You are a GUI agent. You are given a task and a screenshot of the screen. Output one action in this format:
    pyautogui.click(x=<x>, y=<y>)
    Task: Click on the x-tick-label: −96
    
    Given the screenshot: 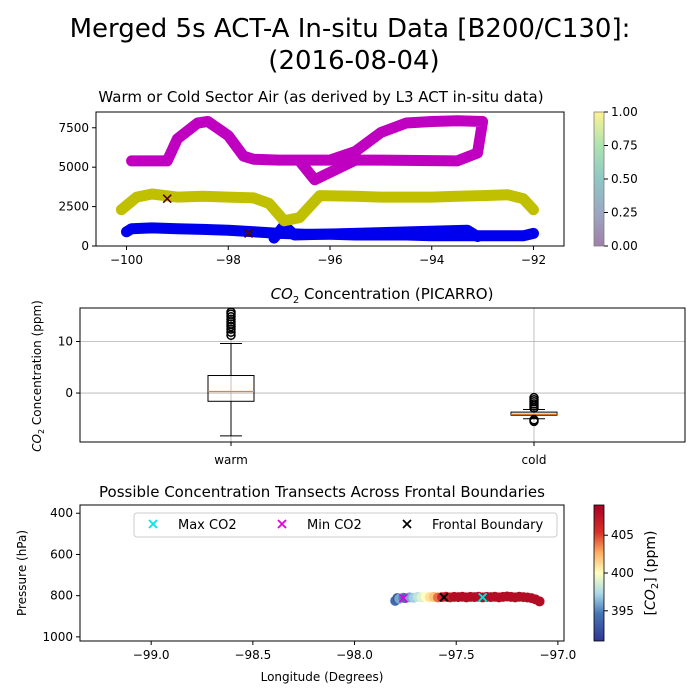 What is the action you would take?
    pyautogui.click(x=329, y=260)
    